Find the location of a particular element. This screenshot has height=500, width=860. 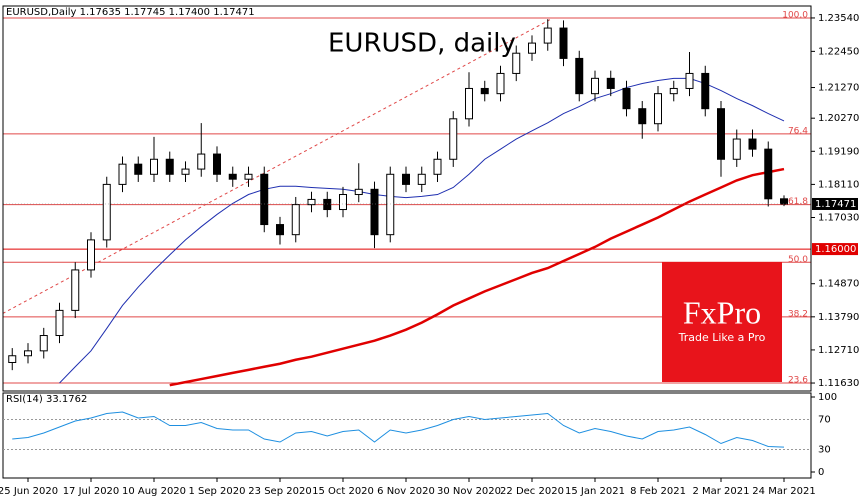

logo is located at coordinates (722, 322).